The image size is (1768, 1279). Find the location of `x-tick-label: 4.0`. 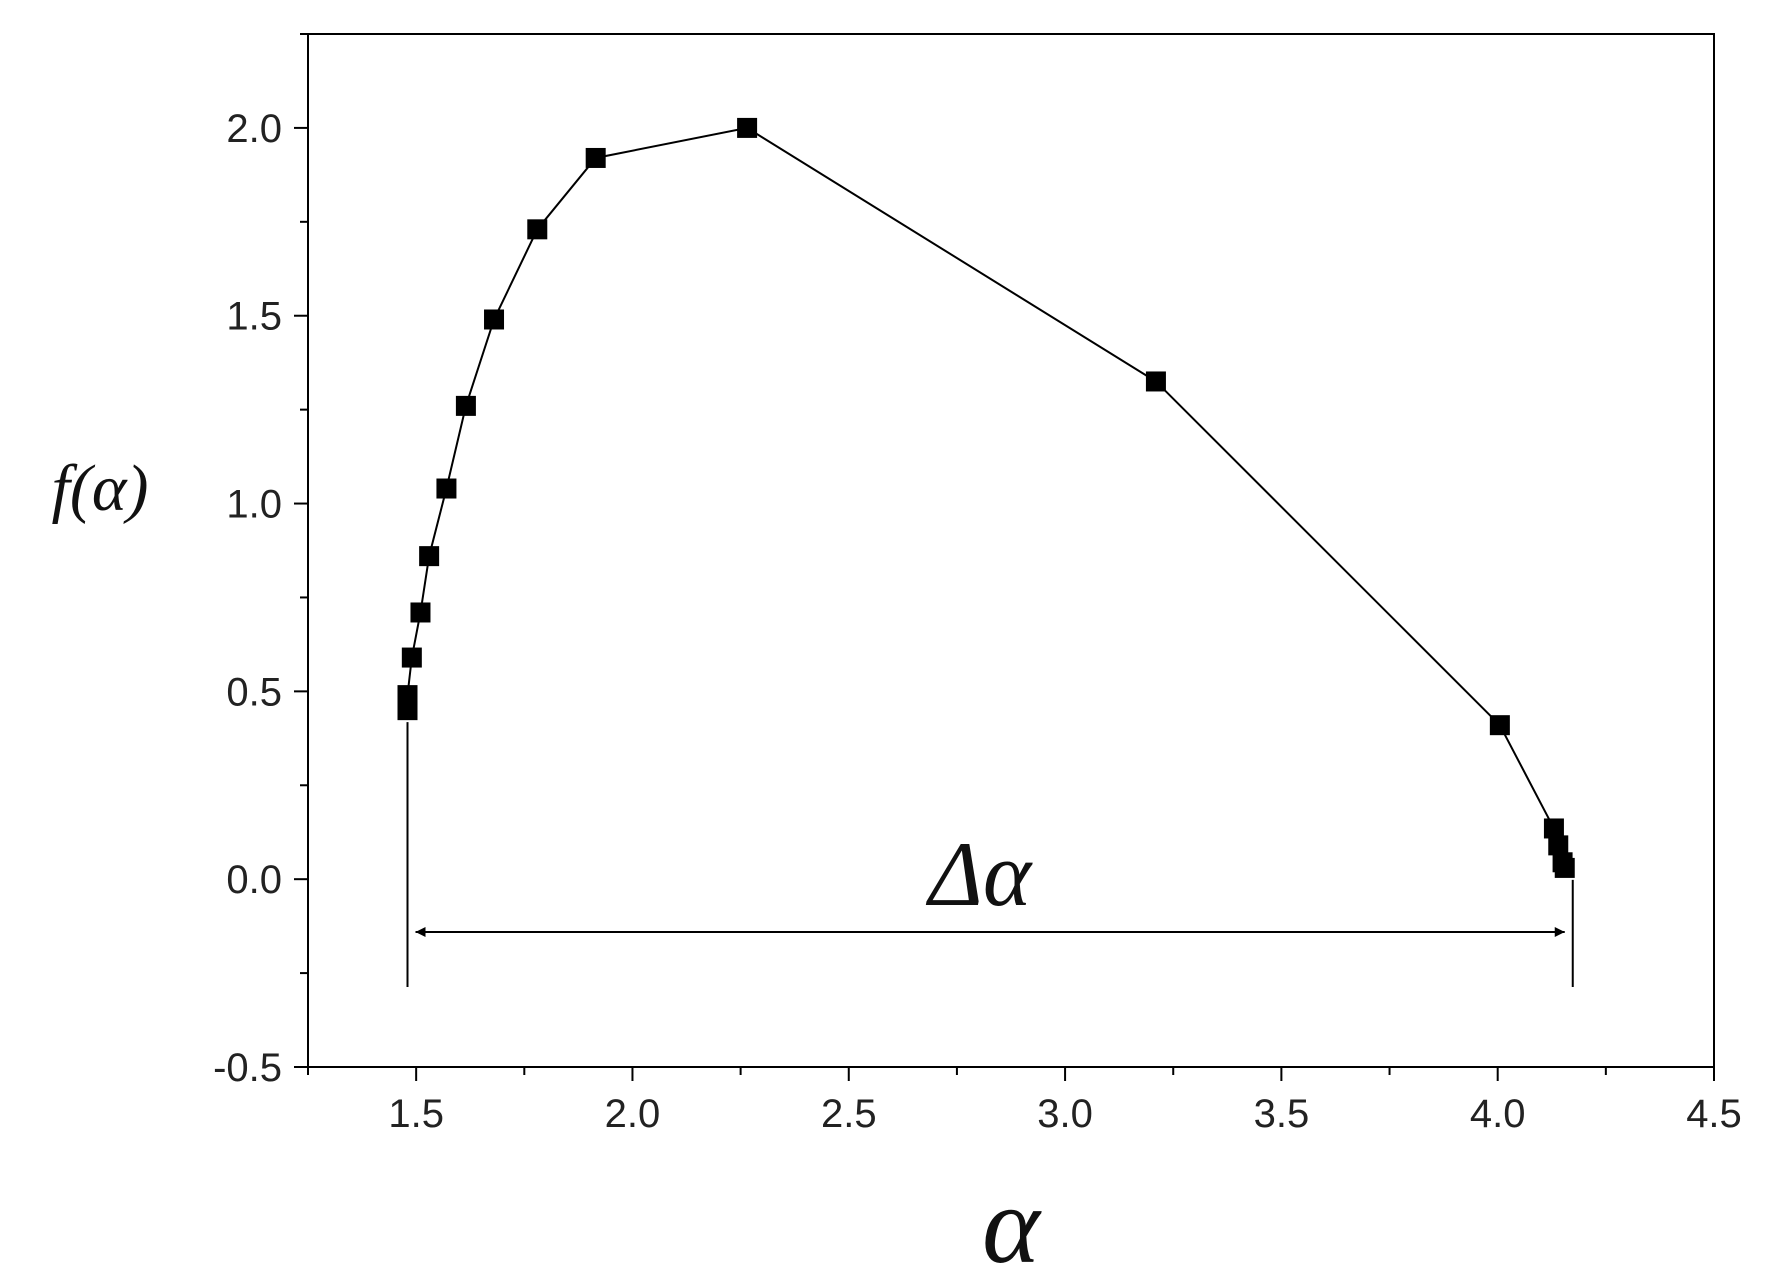

x-tick-label: 4.0 is located at coordinates (1498, 1114).